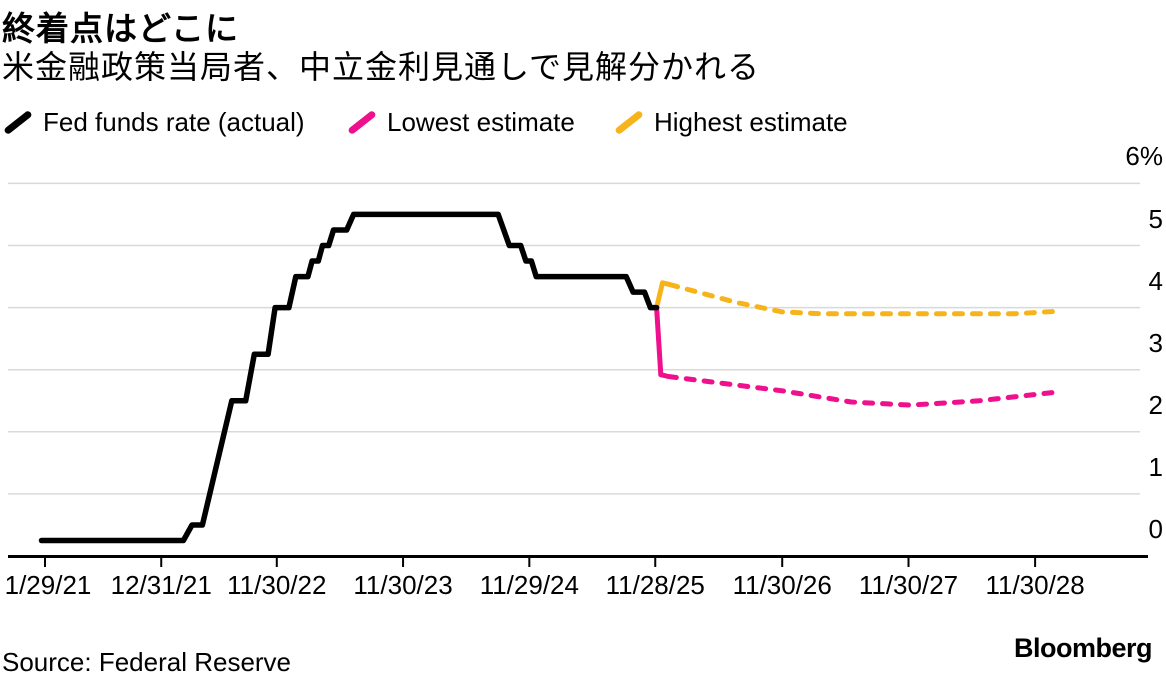 Image resolution: width=1166 pixels, height=680 pixels. Describe the element at coordinates (862, 391) in the screenshot. I see `series-lowest-estimate-dashed-projection` at that location.